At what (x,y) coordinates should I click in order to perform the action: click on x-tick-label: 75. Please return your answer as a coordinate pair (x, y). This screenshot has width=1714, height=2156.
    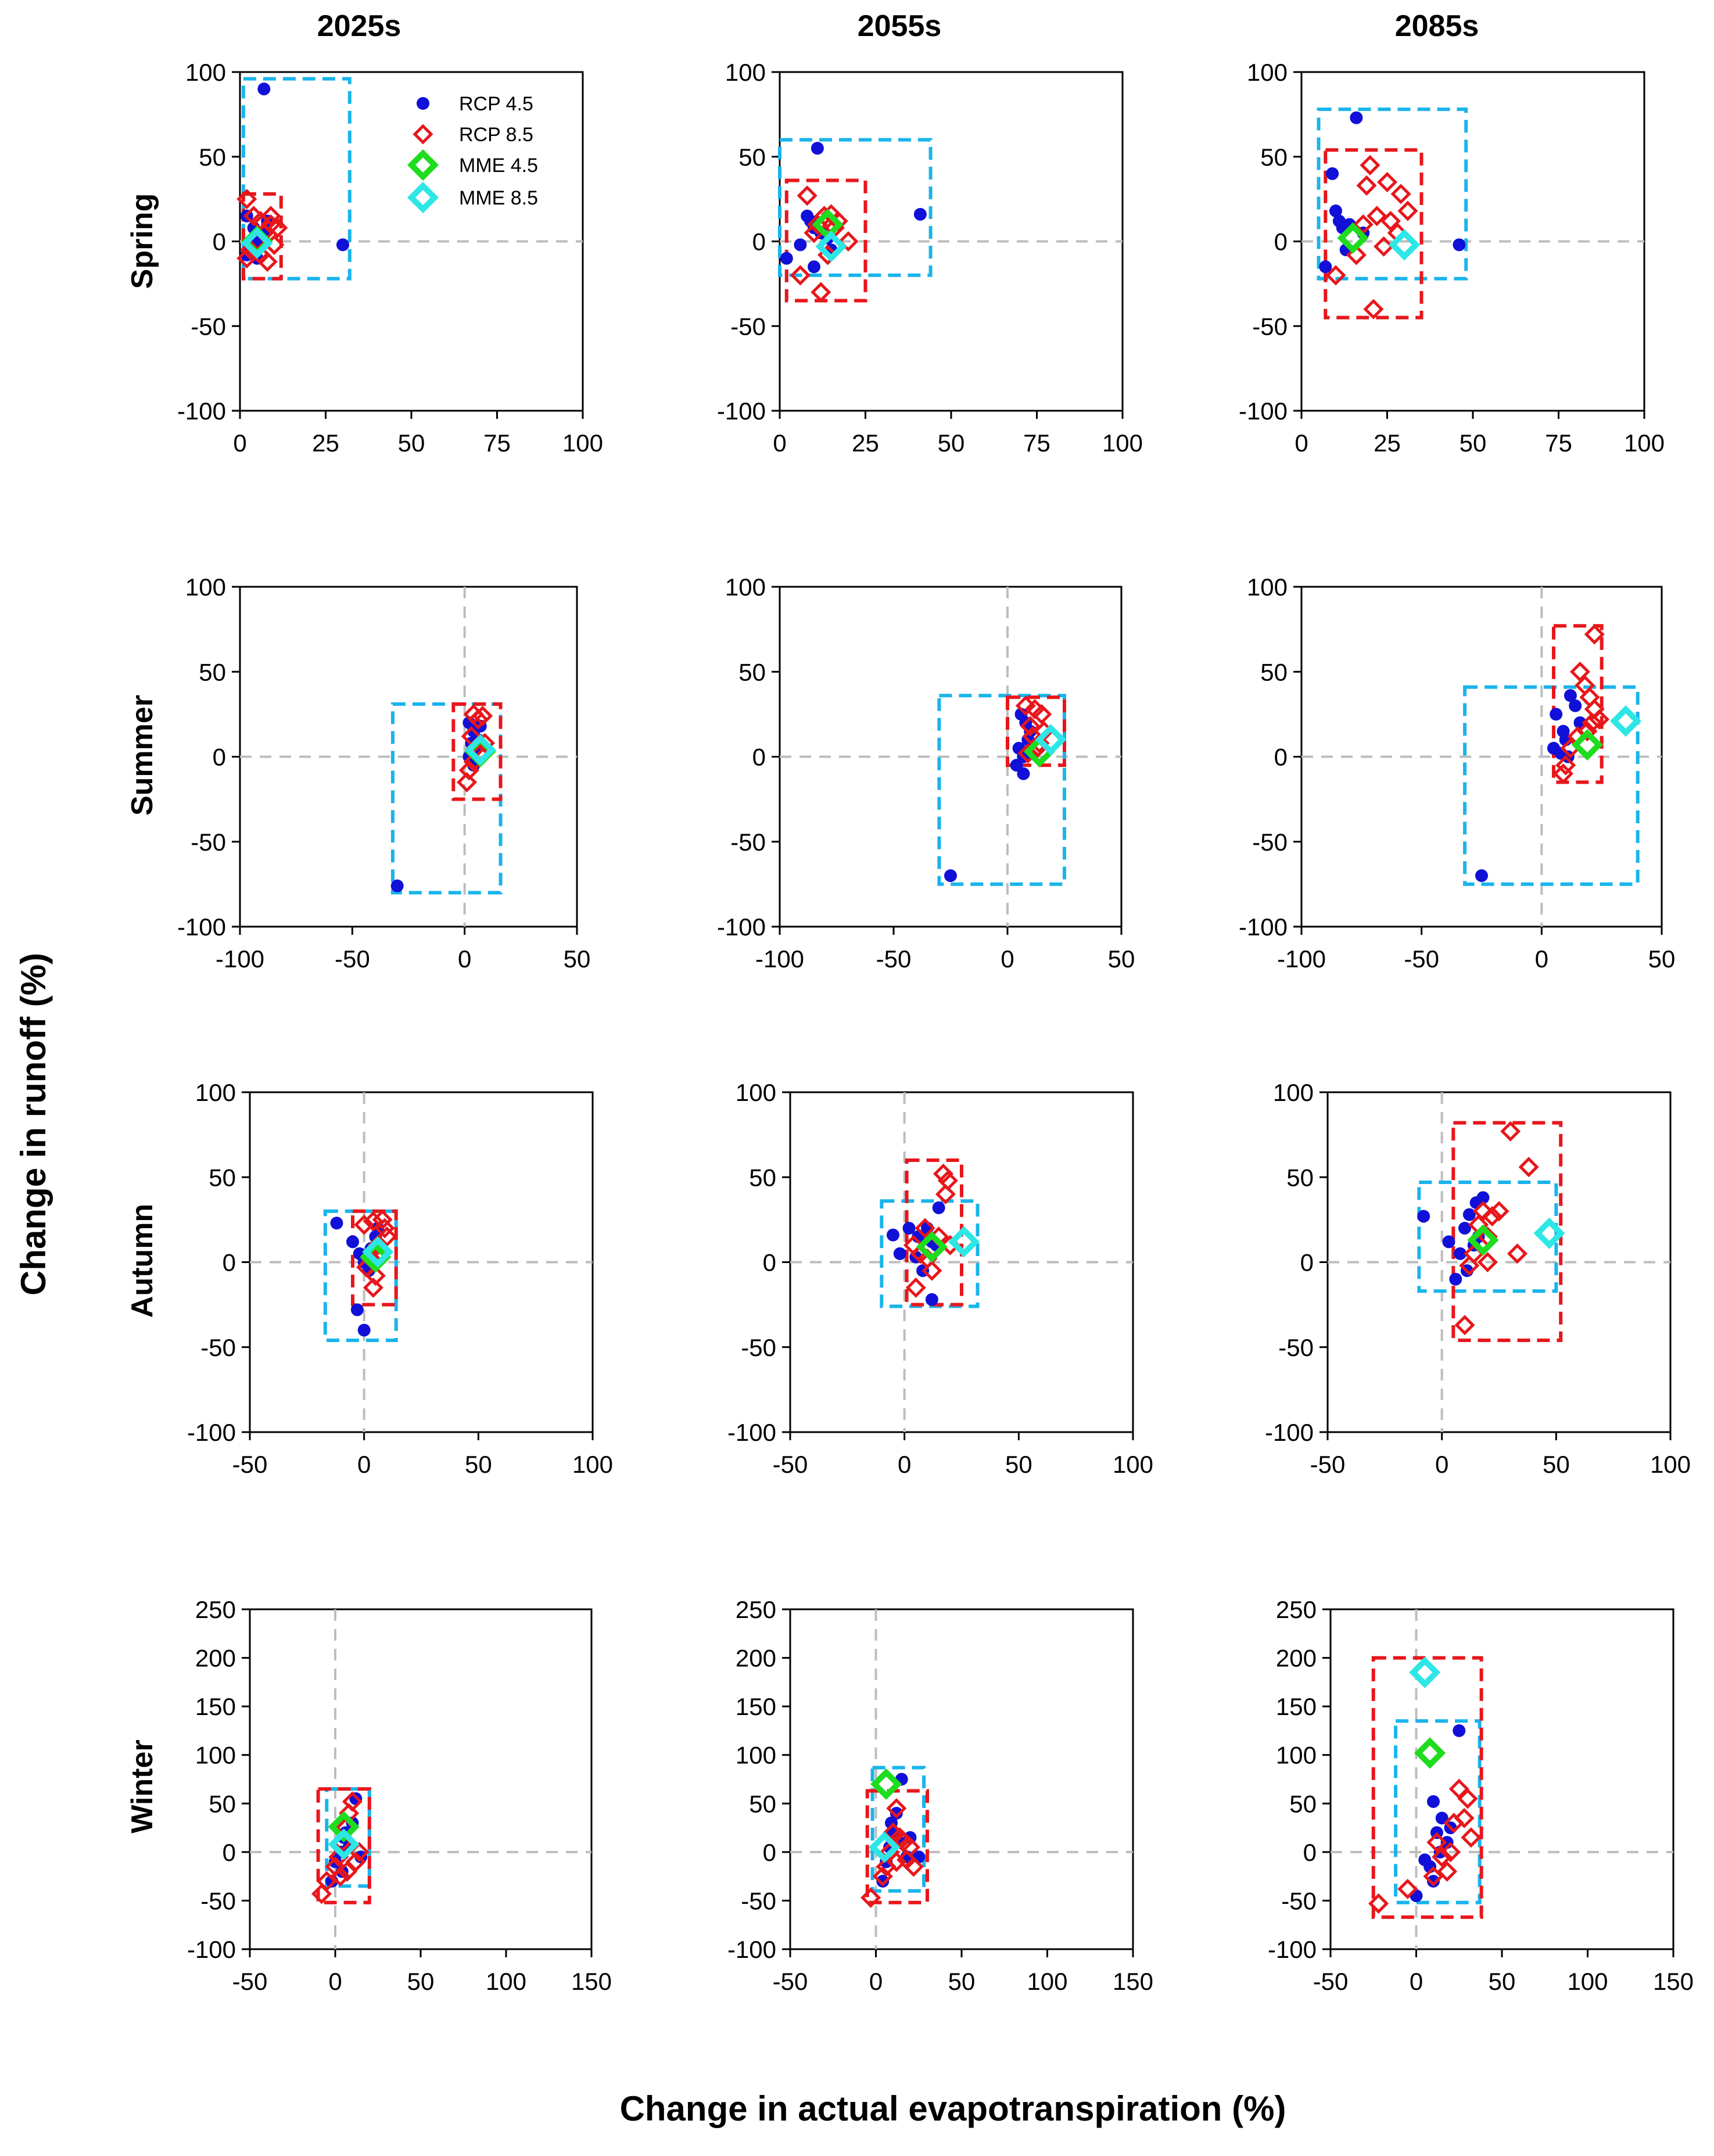
    Looking at the image, I should click on (497, 443).